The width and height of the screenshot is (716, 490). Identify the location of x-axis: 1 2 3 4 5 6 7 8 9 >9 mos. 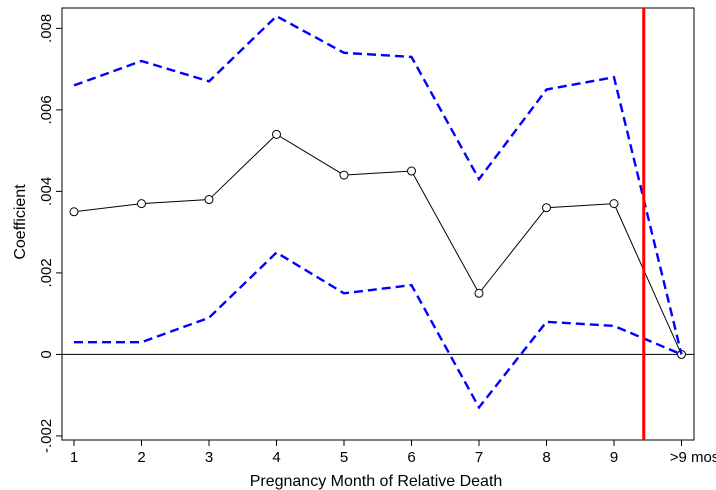
(393, 453).